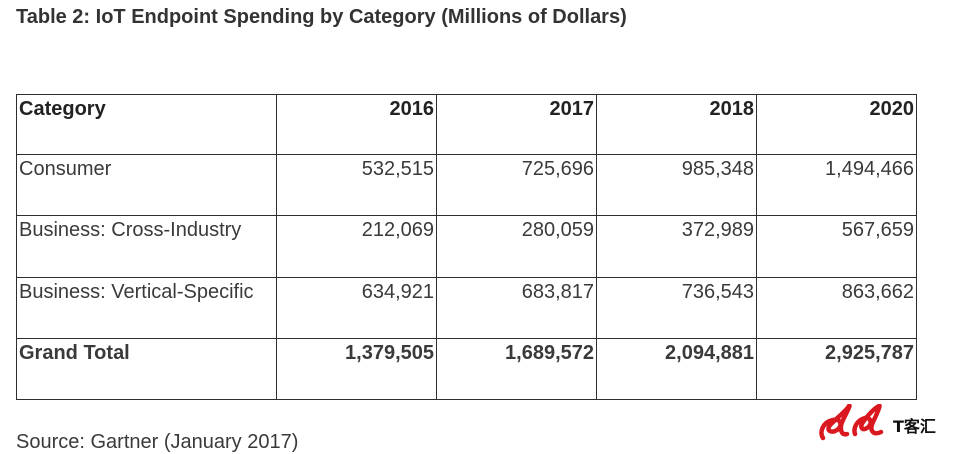  Describe the element at coordinates (356, 124) in the screenshot. I see `header-2016: 2016` at that location.